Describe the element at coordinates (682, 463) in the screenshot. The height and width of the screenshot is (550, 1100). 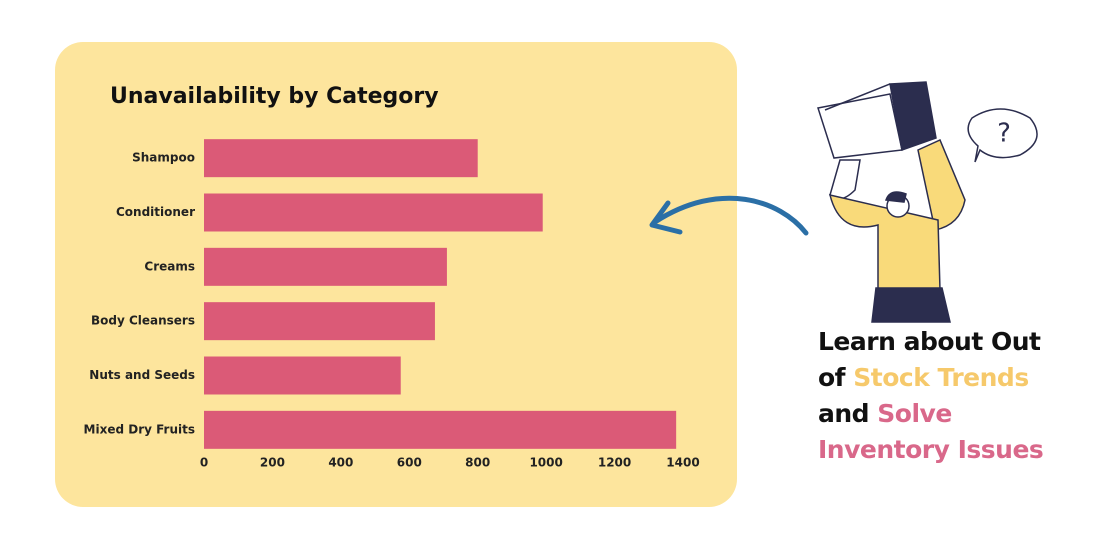
I see `x-tick-label: 1400` at that location.